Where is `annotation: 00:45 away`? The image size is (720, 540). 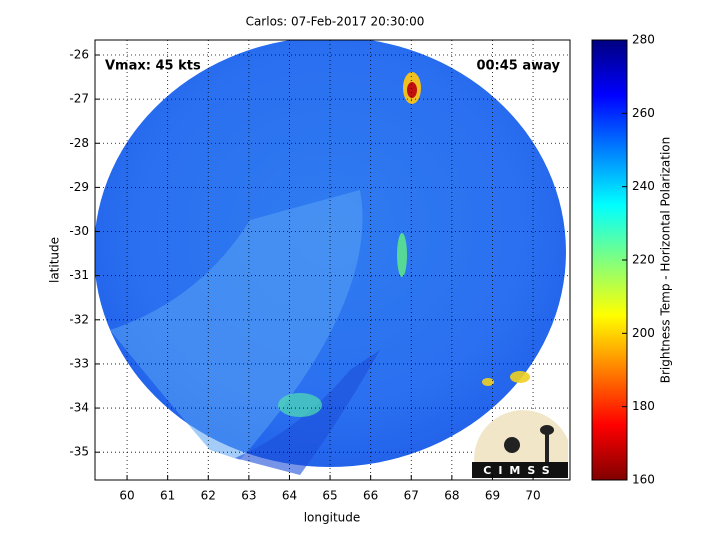
annotation: 00:45 away is located at coordinates (518, 66).